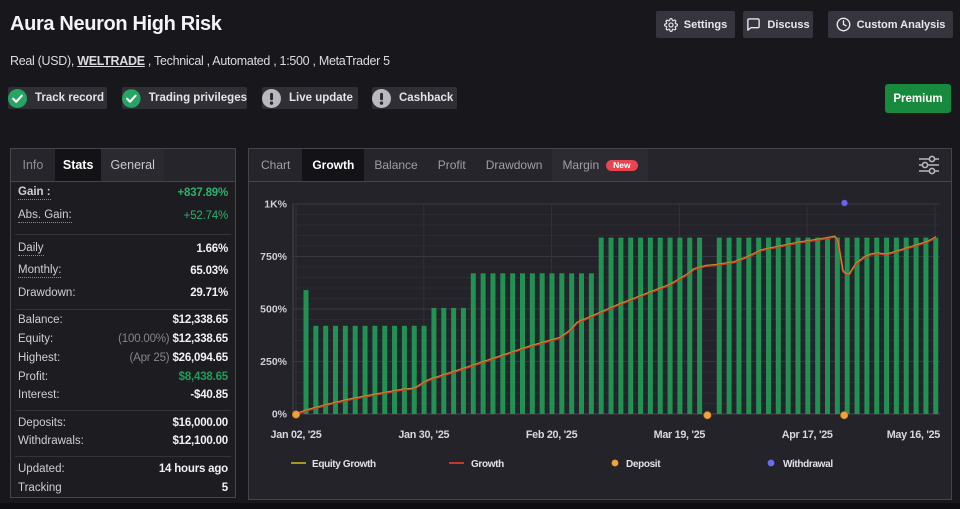  What do you see at coordinates (344, 464) in the screenshot?
I see `svg-text: Equity Growth` at bounding box center [344, 464].